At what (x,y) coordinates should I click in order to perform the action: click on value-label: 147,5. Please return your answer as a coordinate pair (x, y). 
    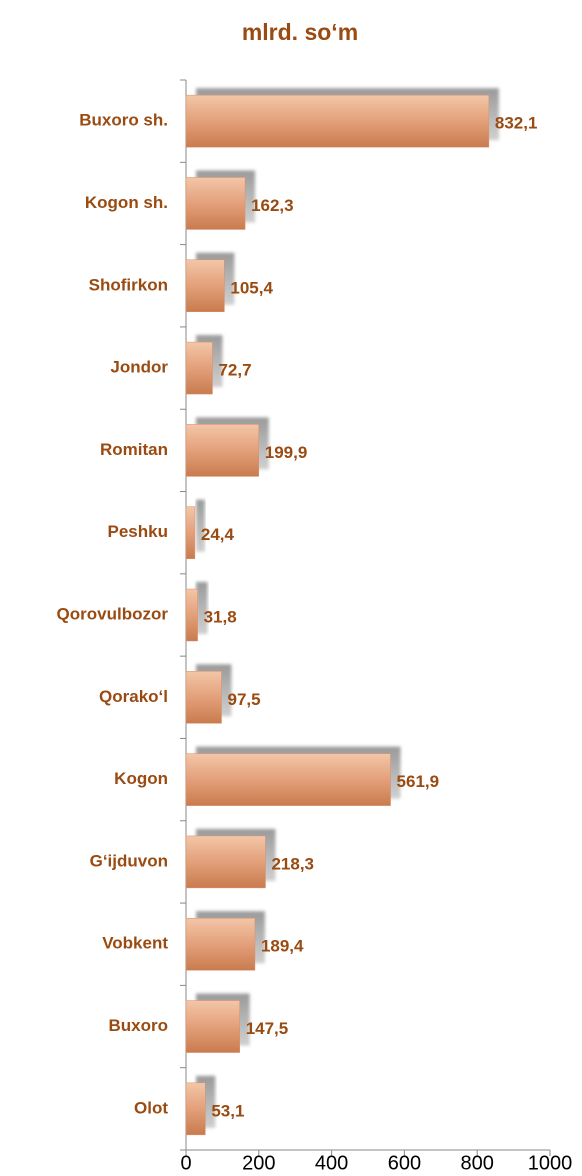
    Looking at the image, I should click on (267, 1028).